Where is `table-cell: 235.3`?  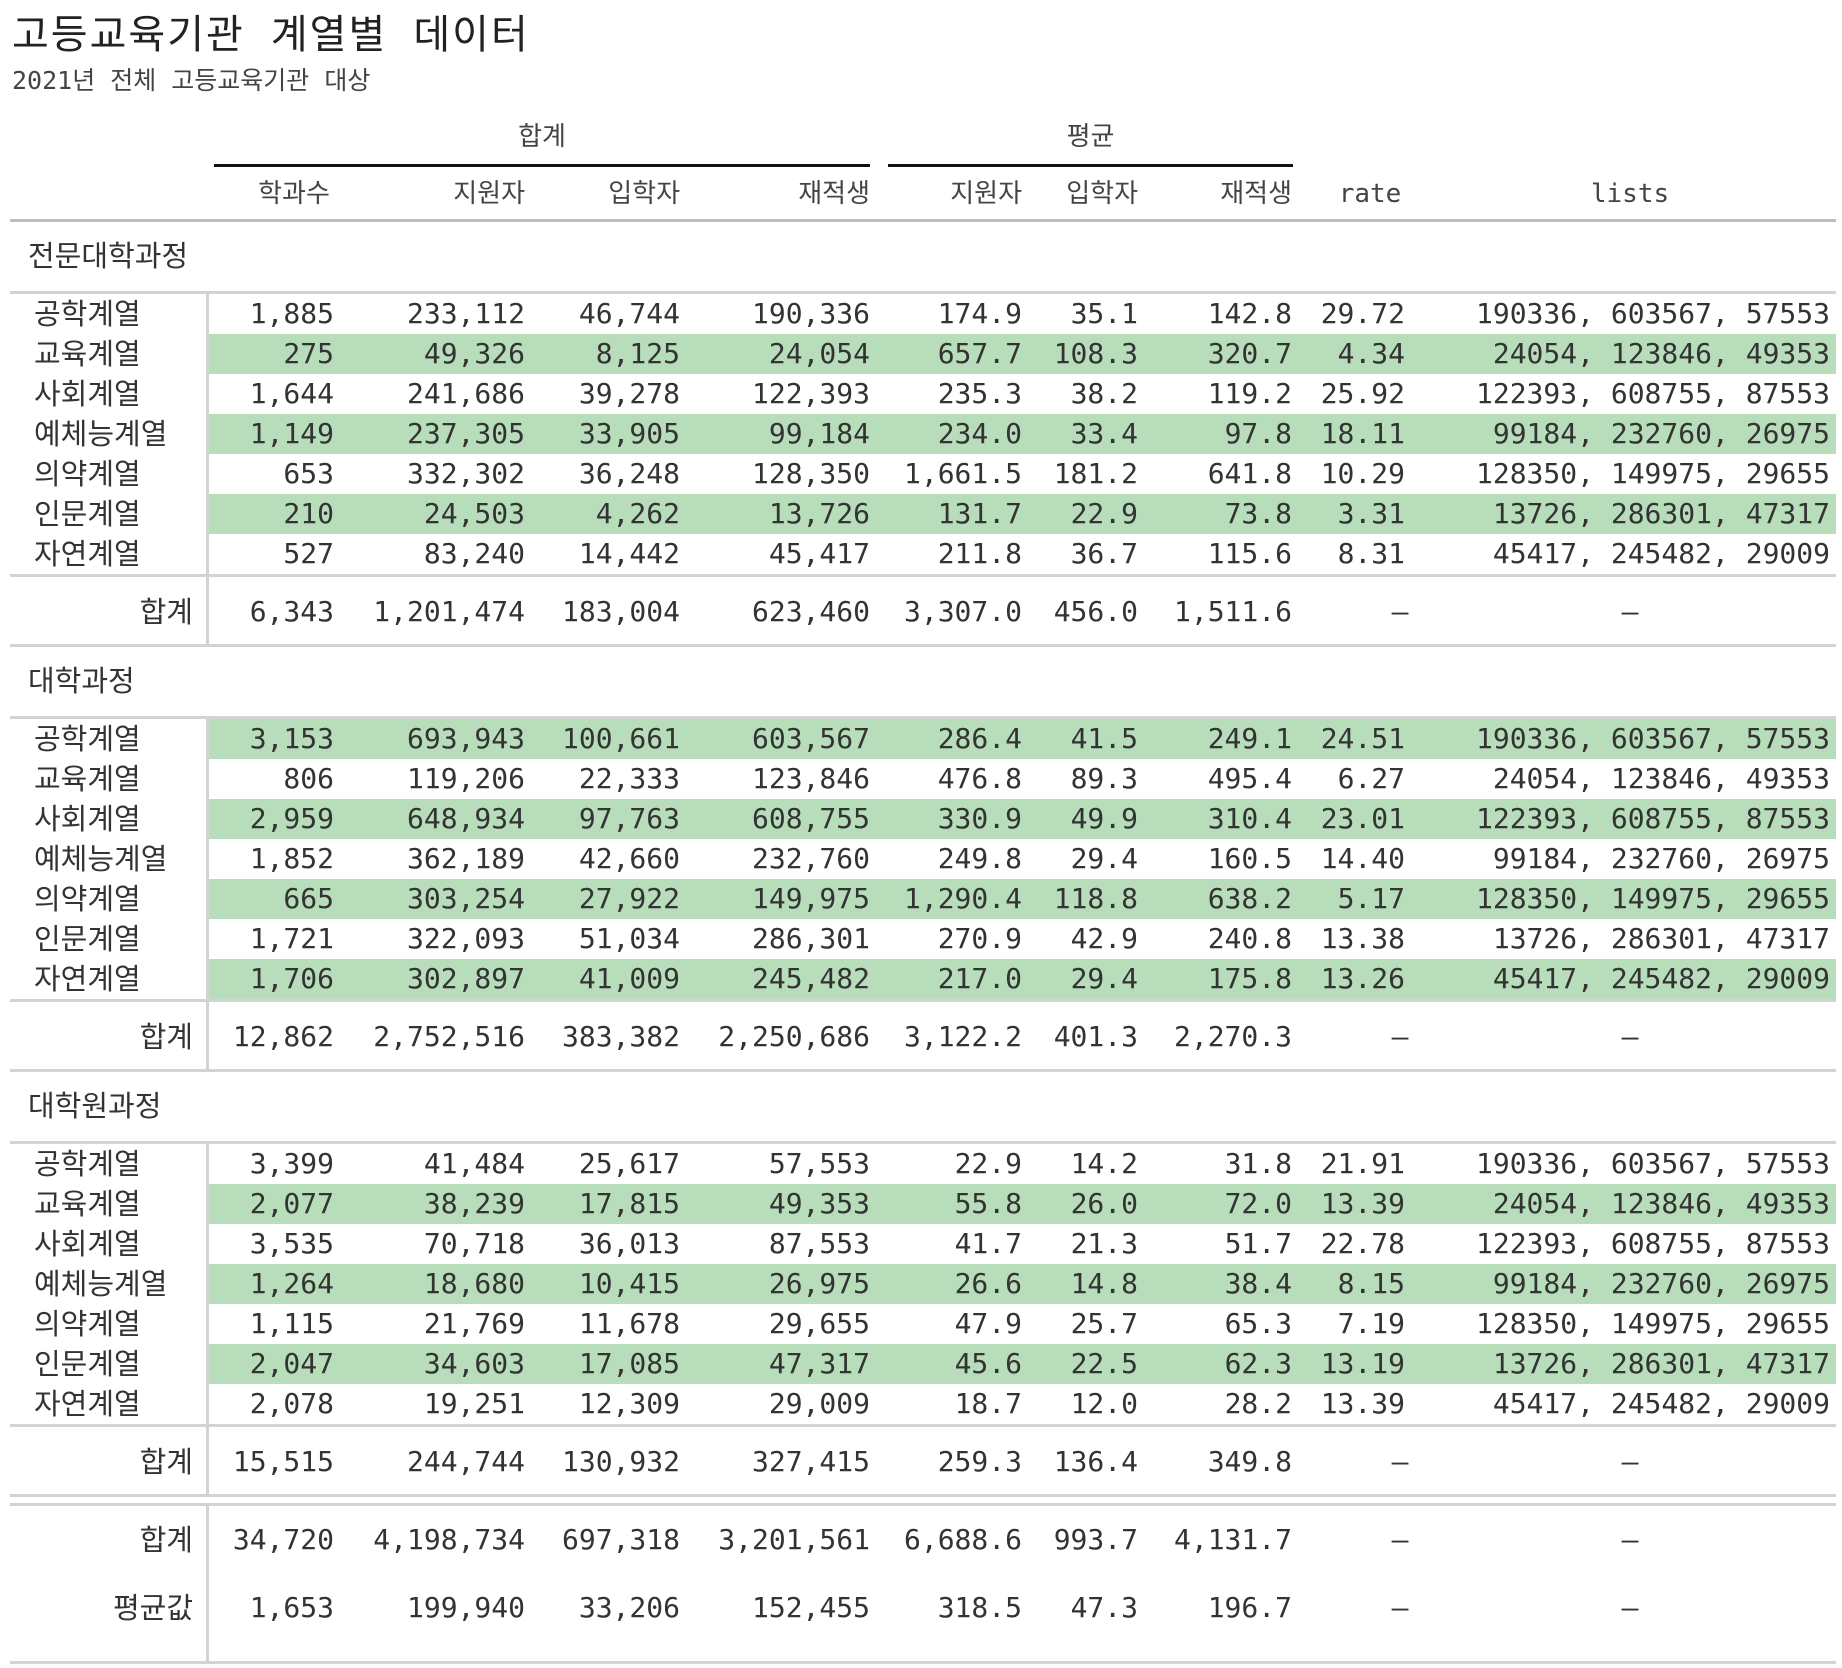
table-cell: 235.3 is located at coordinates (979, 393).